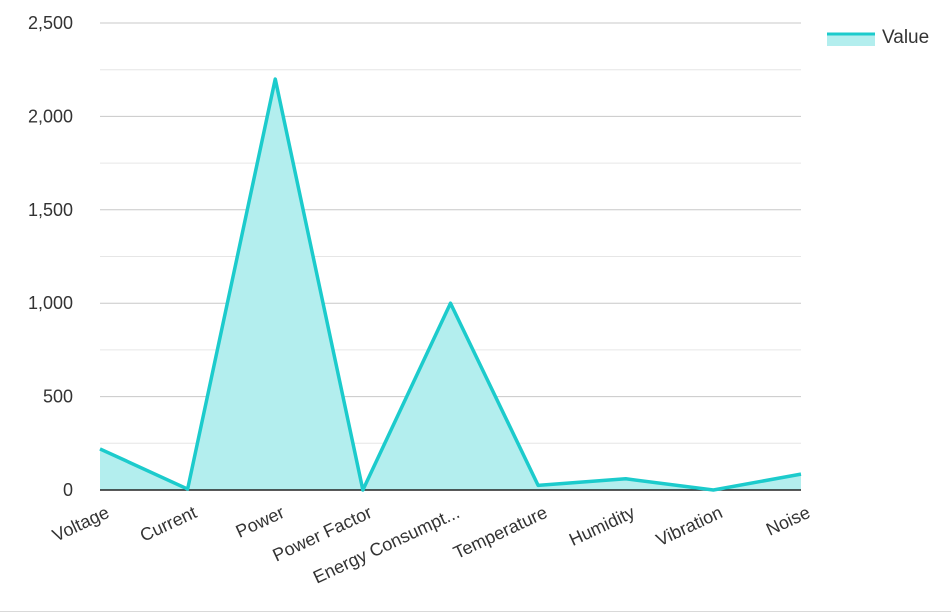  I want to click on legend: Value, so click(878, 37).